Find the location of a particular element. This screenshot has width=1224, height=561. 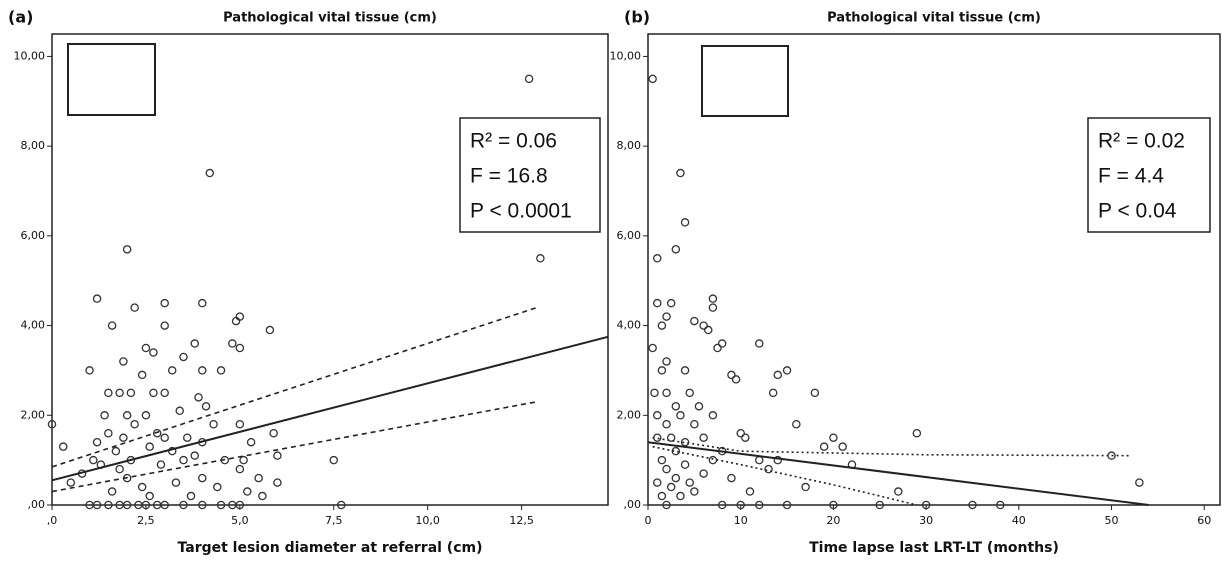

stats-text: R² = 0.02 is located at coordinates (1141, 141).